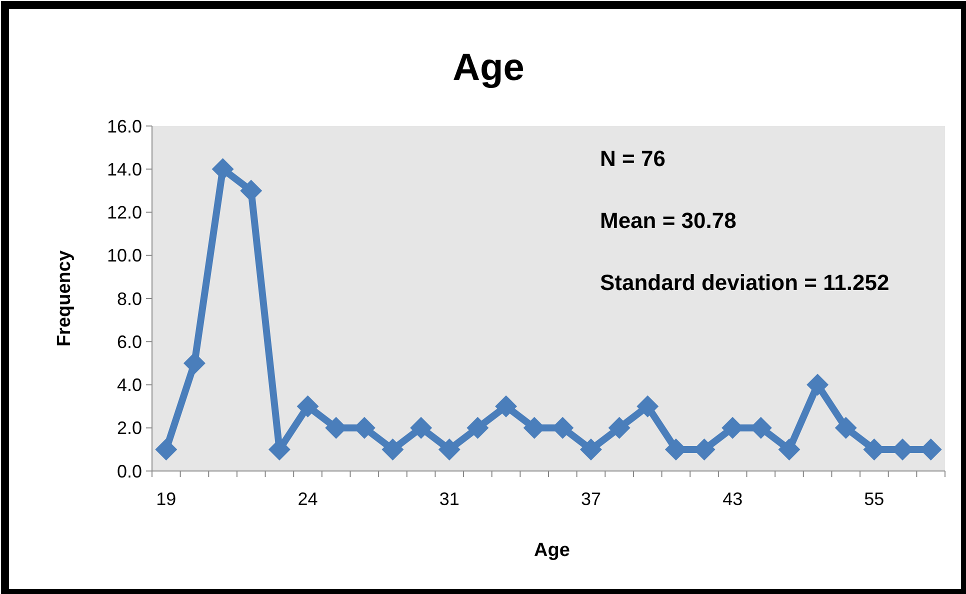  Describe the element at coordinates (129, 471) in the screenshot. I see `y-tick-label: 0.0` at that location.